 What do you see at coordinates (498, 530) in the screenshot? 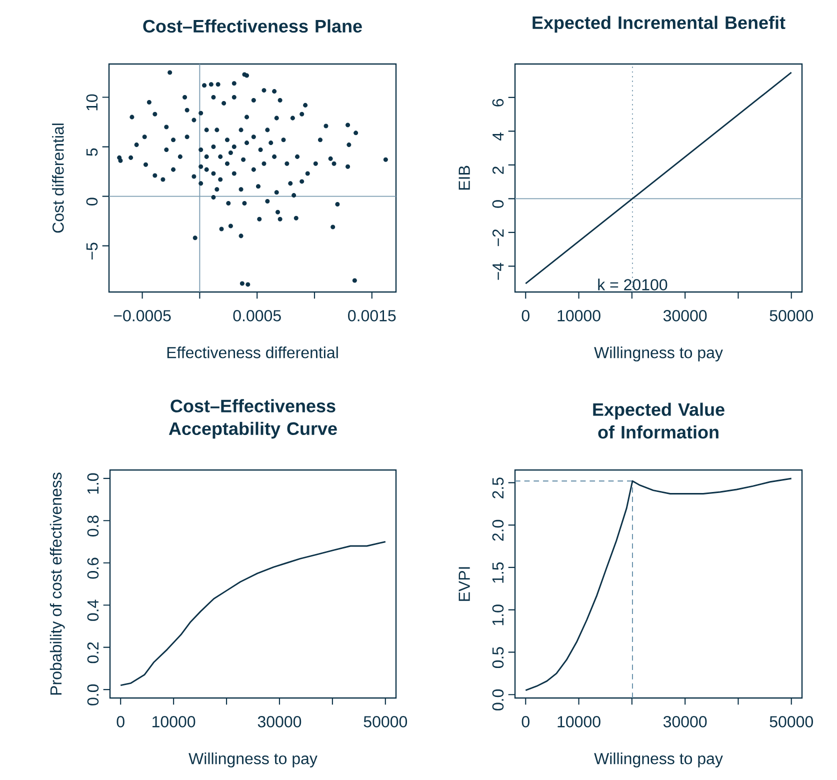
I see `y-tick-label: 2.0` at bounding box center [498, 530].